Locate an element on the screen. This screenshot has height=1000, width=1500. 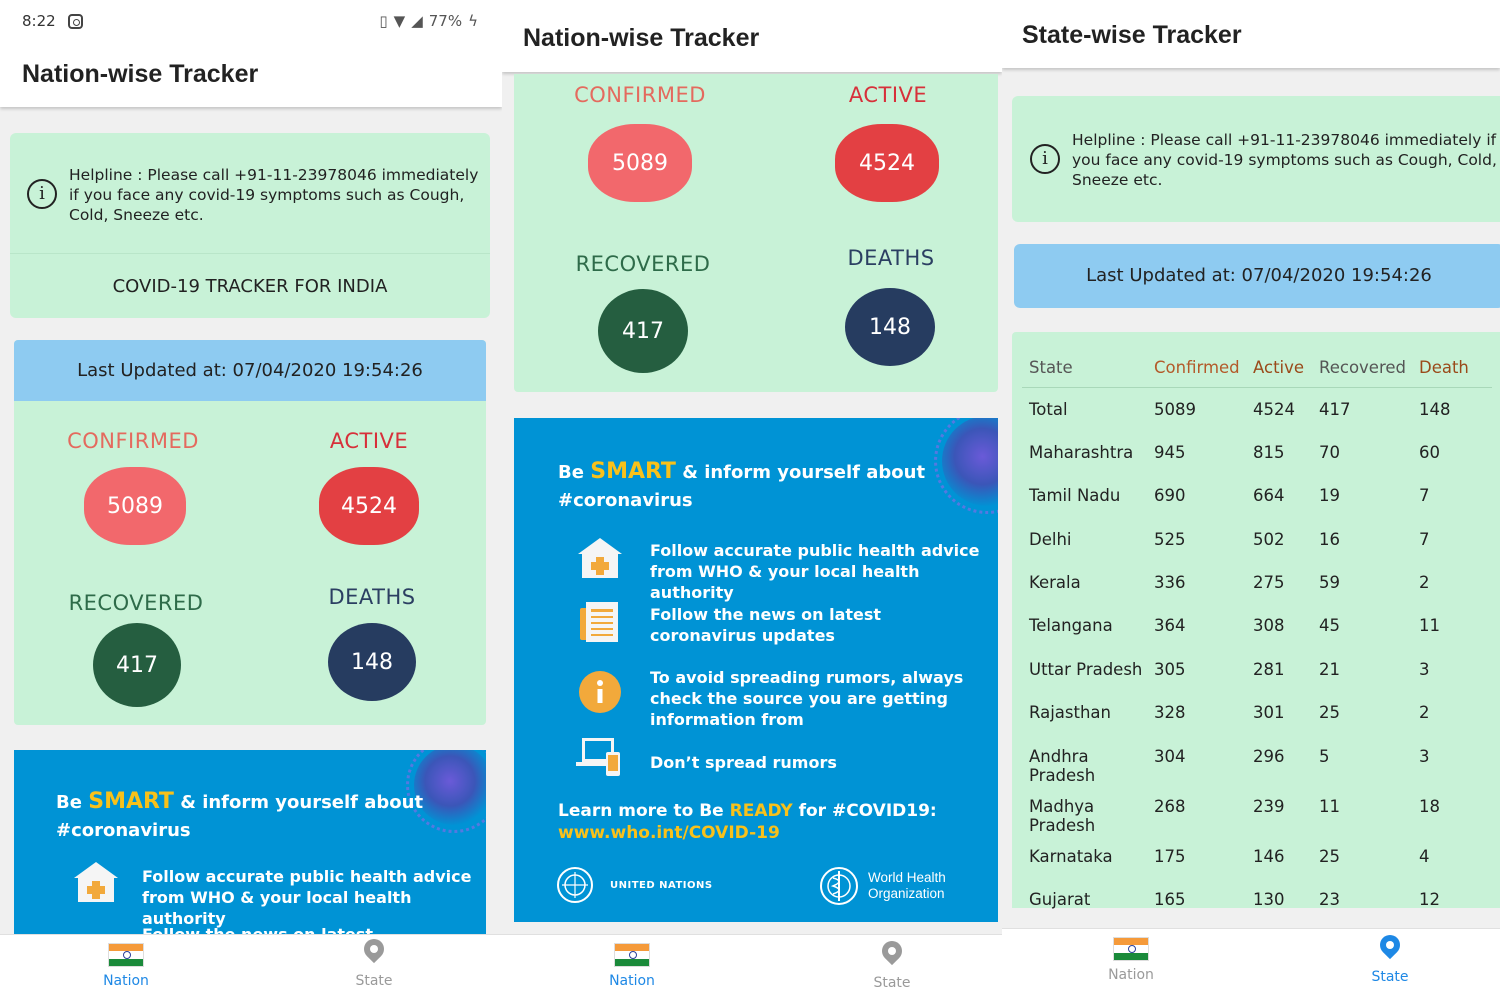
col-active: Active is located at coordinates (1286, 368).